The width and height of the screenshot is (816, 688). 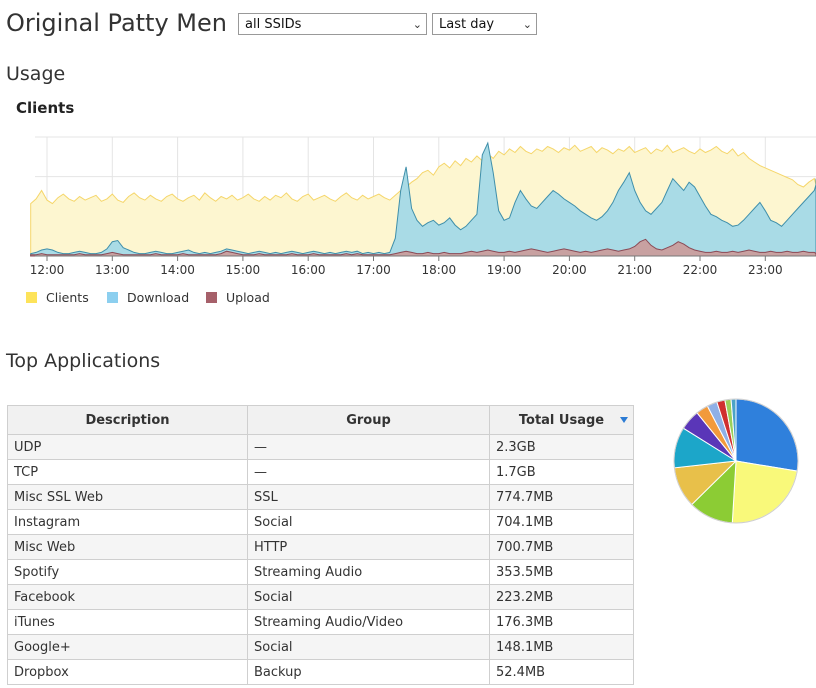 I want to click on table-row: Misc Web HTTP 700.7MB, so click(x=320, y=547).